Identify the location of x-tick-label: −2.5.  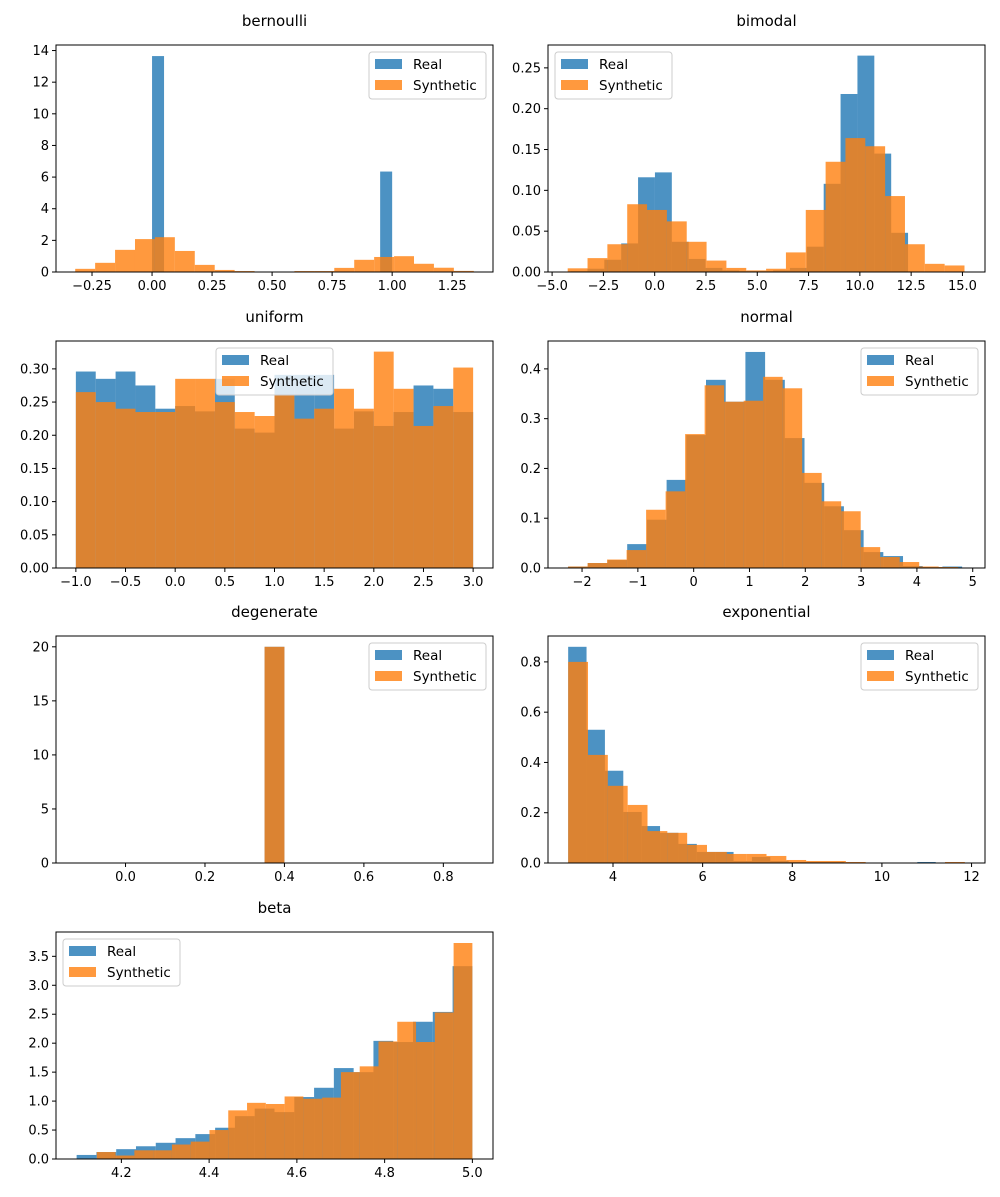
(604, 286).